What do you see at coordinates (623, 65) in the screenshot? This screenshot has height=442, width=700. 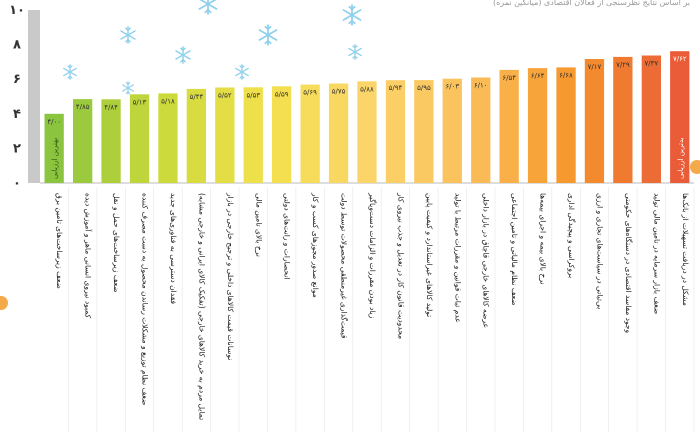 I see `bar-value-label: ۷/۲۹` at bounding box center [623, 65].